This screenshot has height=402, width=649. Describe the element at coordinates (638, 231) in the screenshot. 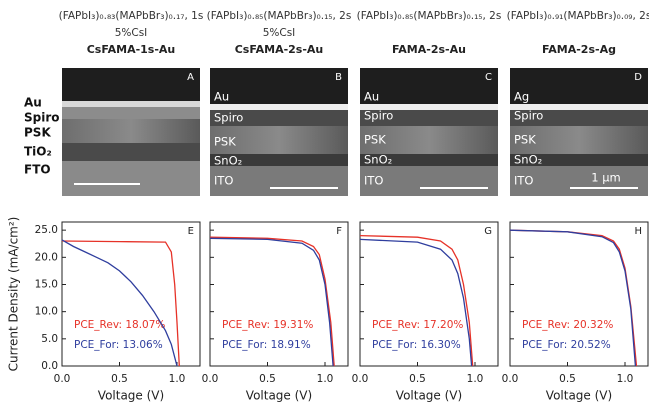

I see `panel-letter: H` at that location.